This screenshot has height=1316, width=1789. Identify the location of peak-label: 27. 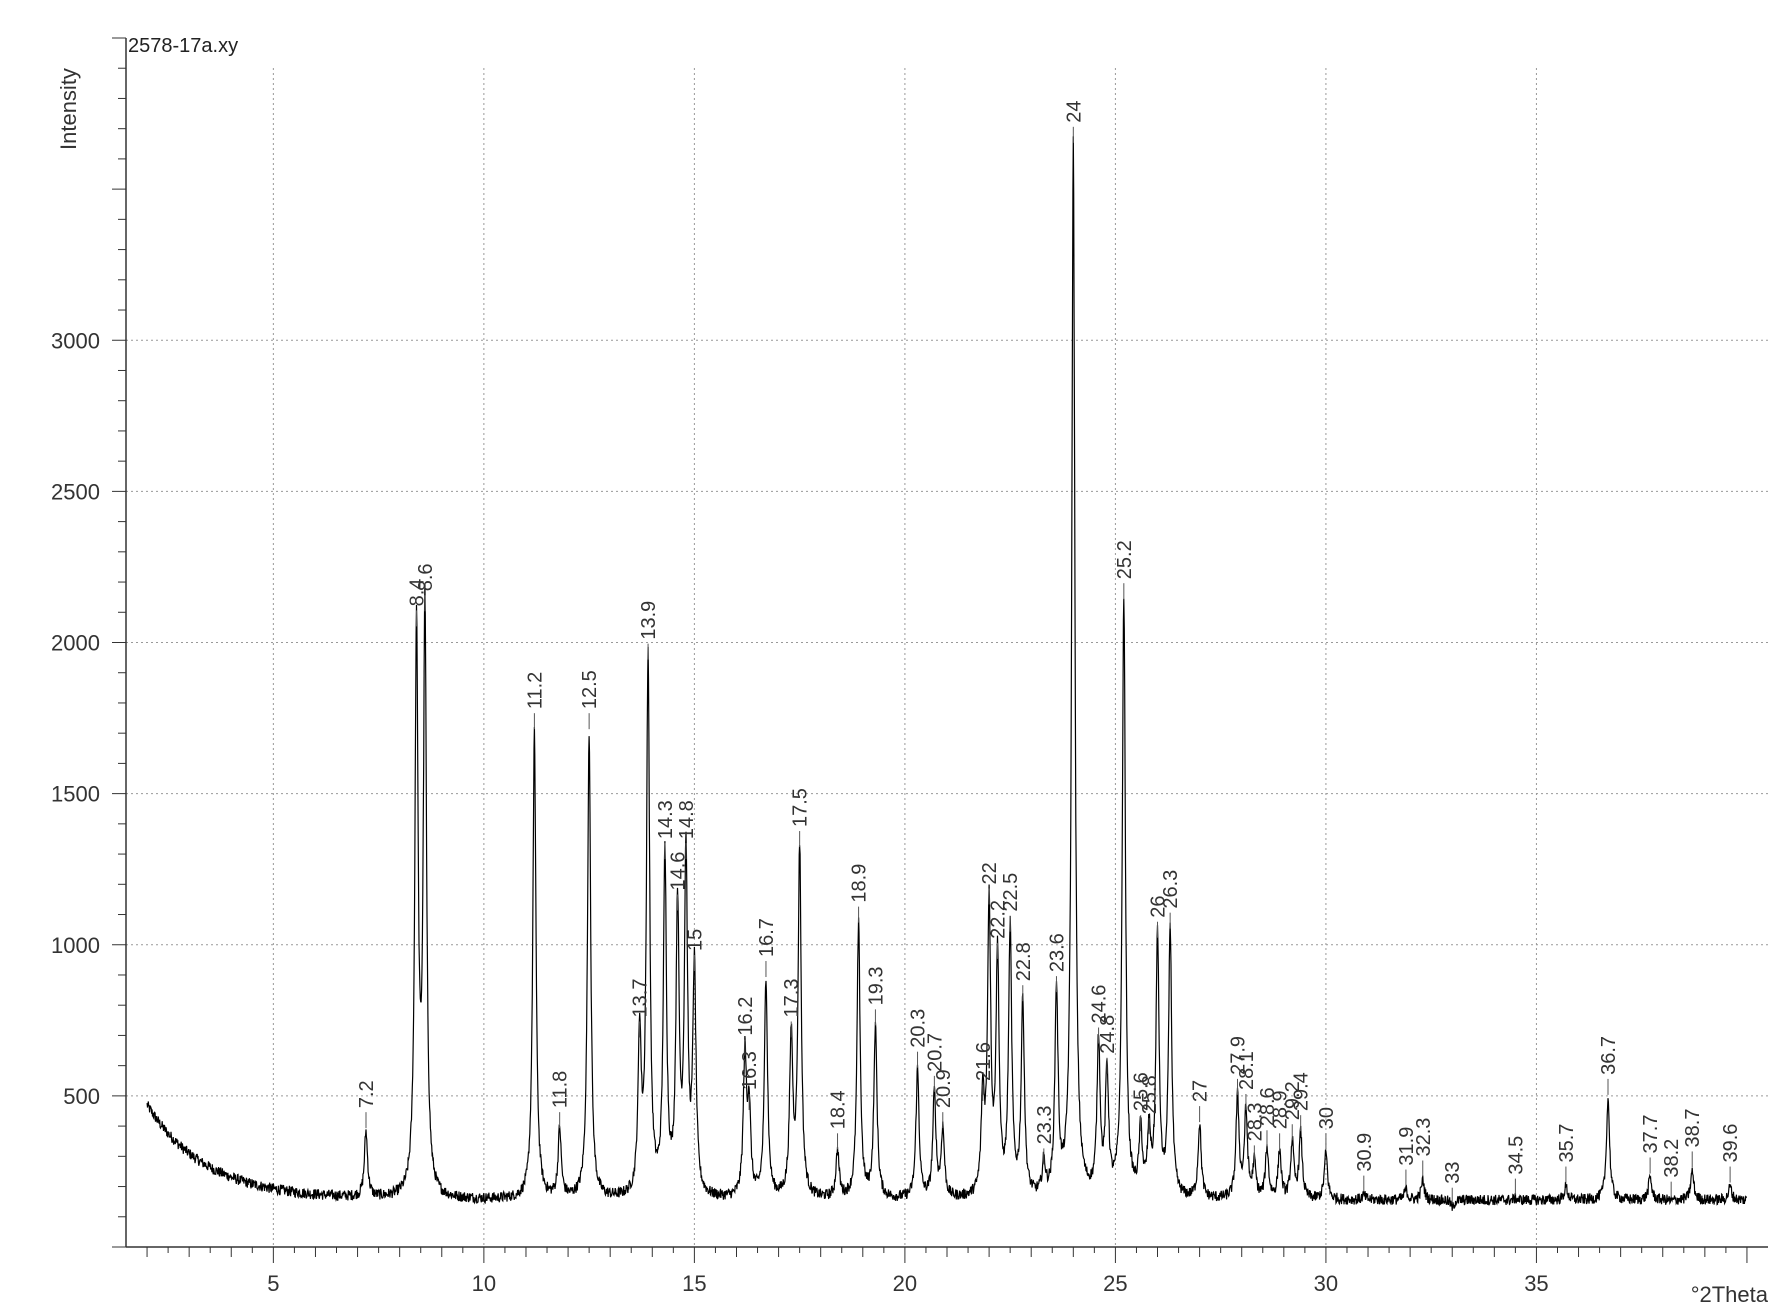
(1201, 1091).